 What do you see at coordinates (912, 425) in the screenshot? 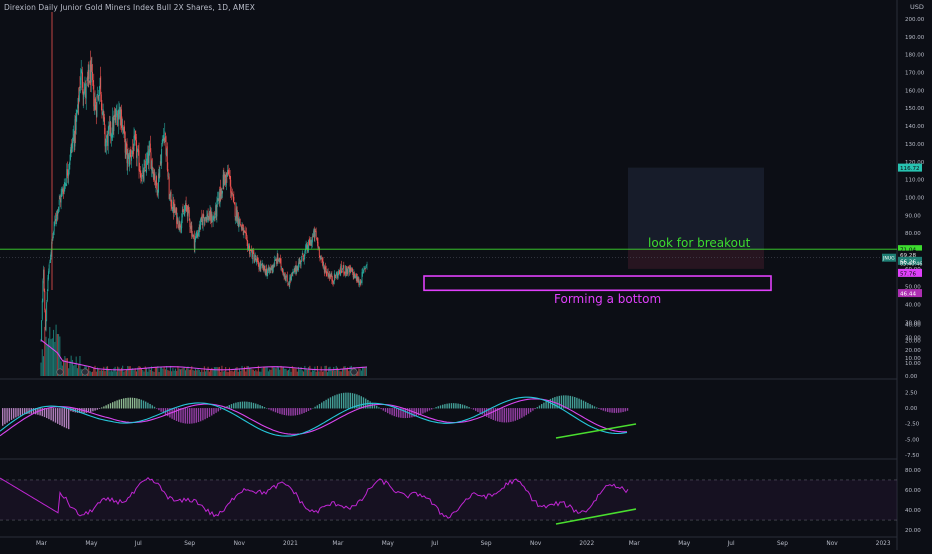
I see `macd-tick-label: -2.50` at bounding box center [912, 425].